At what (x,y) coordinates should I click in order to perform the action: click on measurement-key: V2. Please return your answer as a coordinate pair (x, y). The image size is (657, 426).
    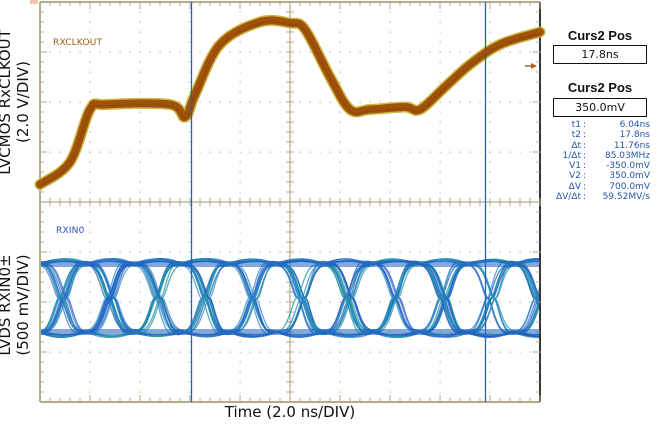
    Looking at the image, I should click on (575, 176).